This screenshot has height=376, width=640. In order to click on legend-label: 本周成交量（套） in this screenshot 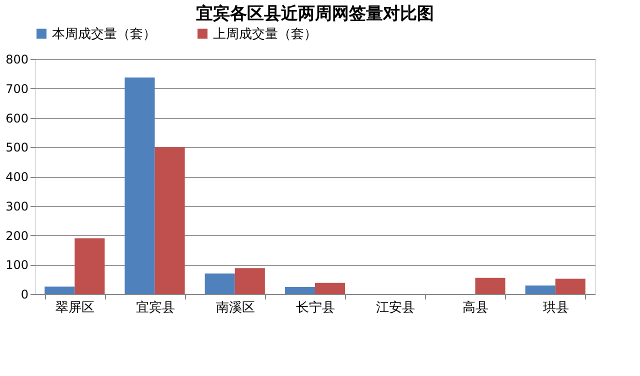, I will do `click(104, 34)`.